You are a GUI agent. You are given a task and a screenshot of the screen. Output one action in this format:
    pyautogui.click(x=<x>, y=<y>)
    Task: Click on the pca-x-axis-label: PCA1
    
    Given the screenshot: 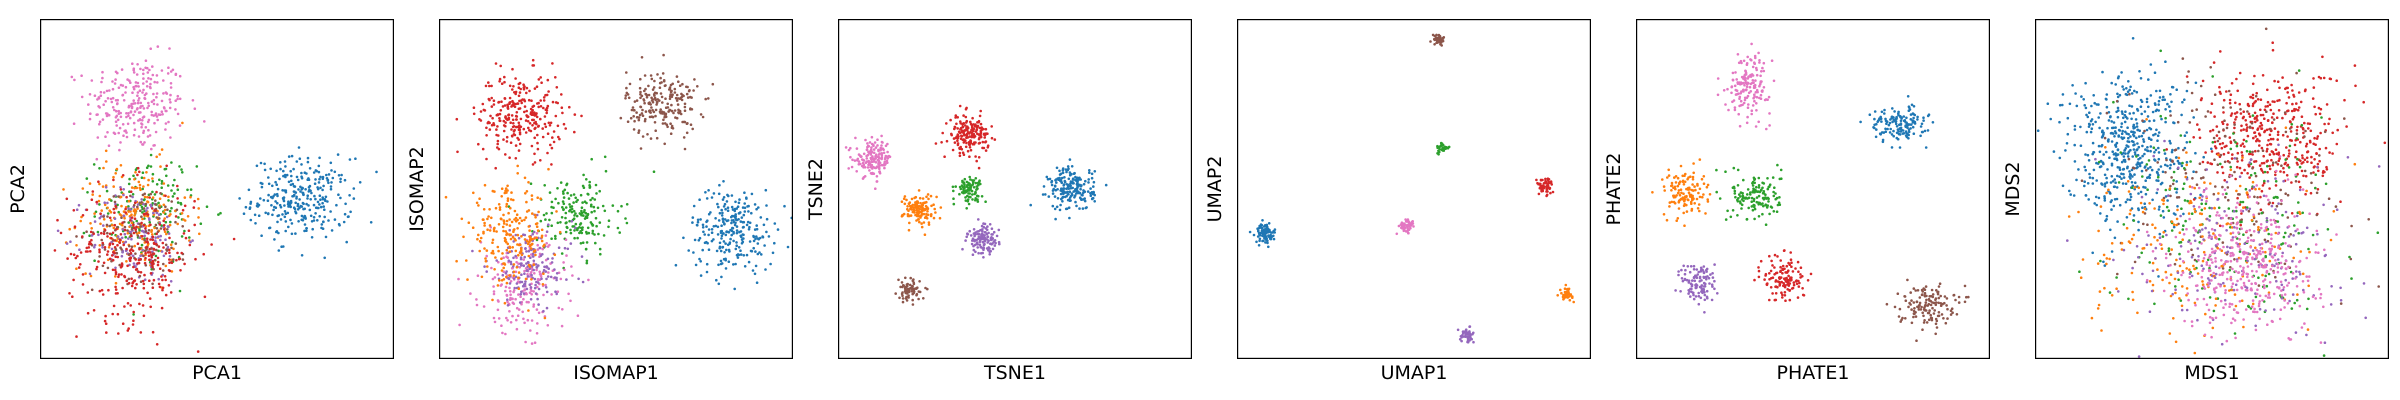 What is the action you would take?
    pyautogui.click(x=217, y=373)
    